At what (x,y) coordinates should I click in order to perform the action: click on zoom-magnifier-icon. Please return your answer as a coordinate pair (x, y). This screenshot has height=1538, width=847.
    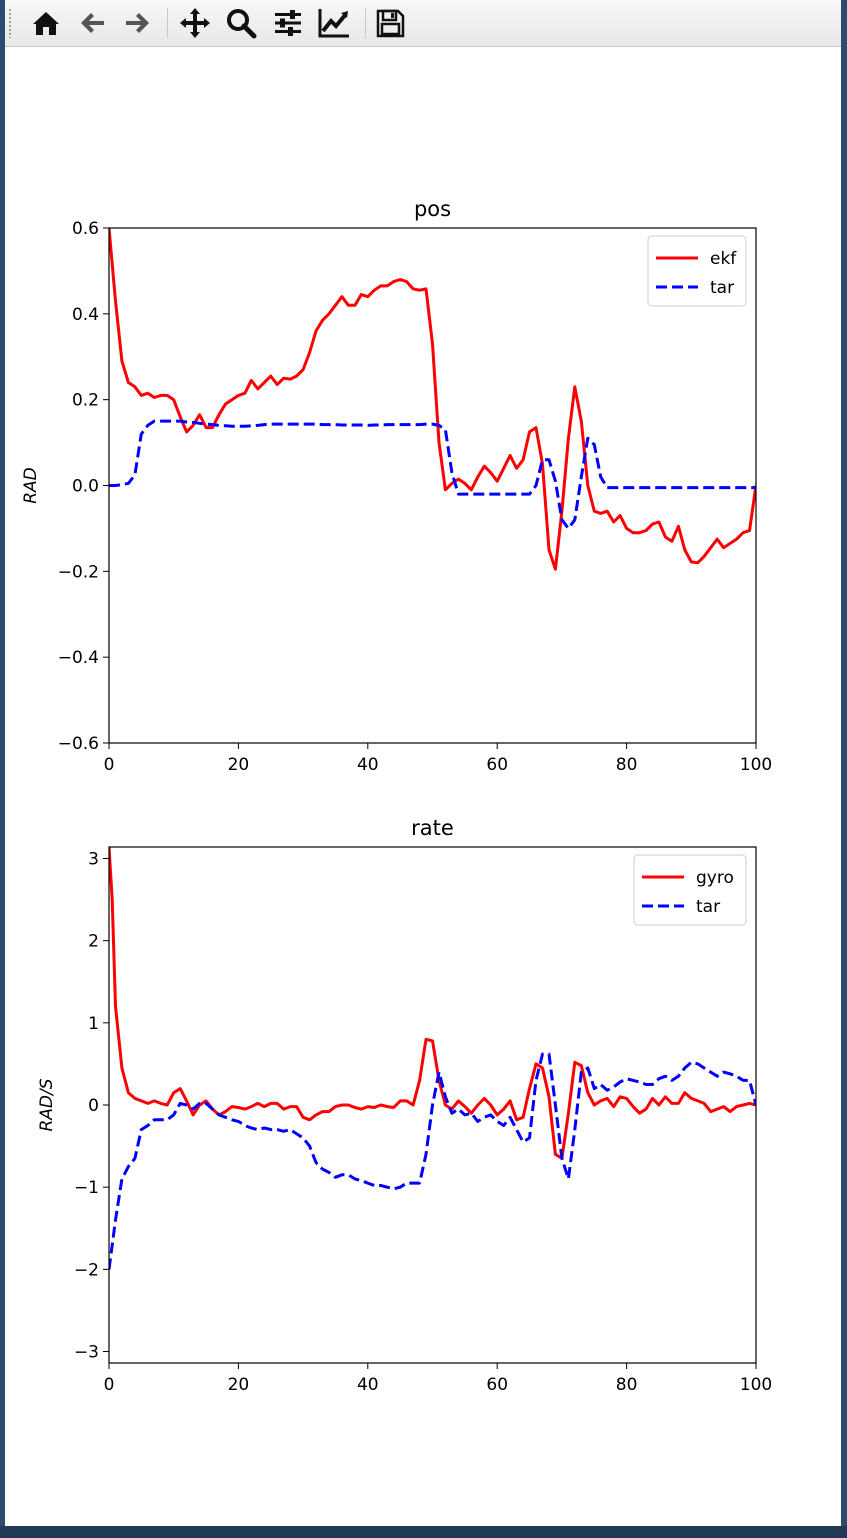
    Looking at the image, I should click on (242, 24).